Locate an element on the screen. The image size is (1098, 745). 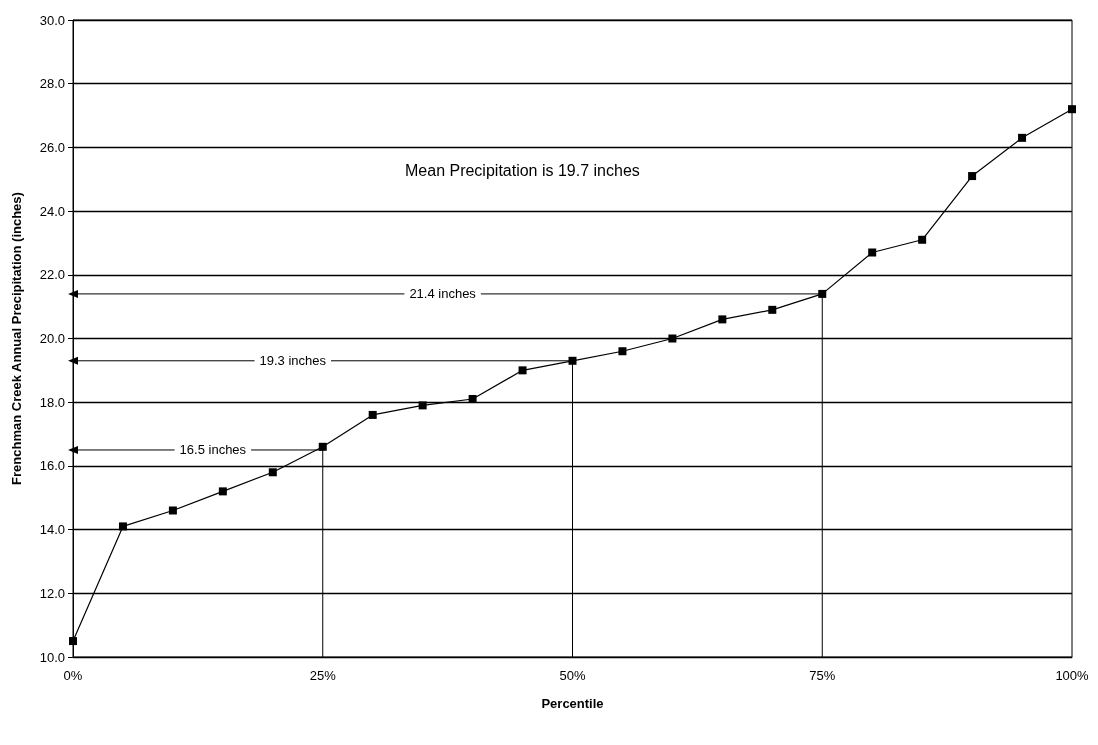
y-tick-label: 18.0 is located at coordinates (52, 402).